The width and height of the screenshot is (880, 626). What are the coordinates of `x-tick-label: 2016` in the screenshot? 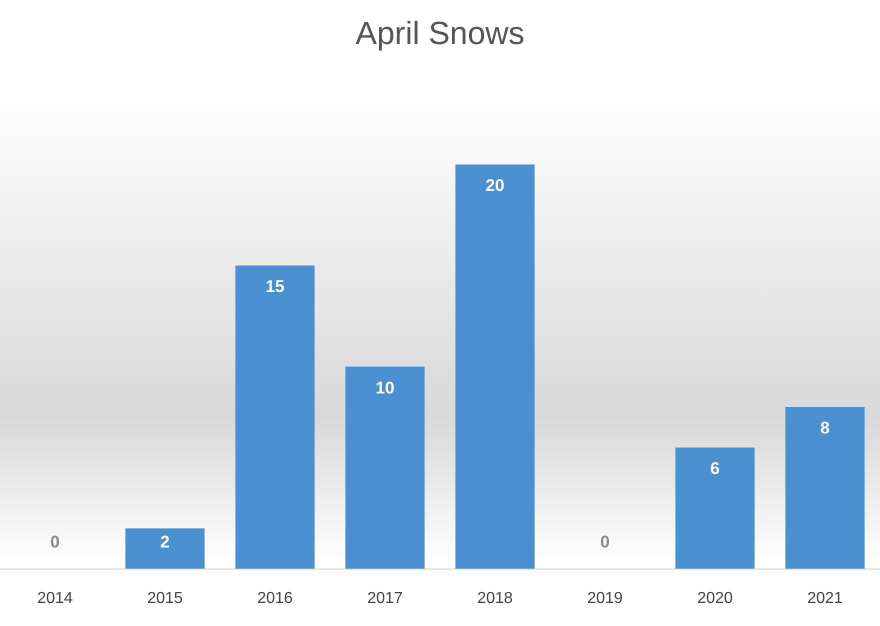 It's located at (275, 598).